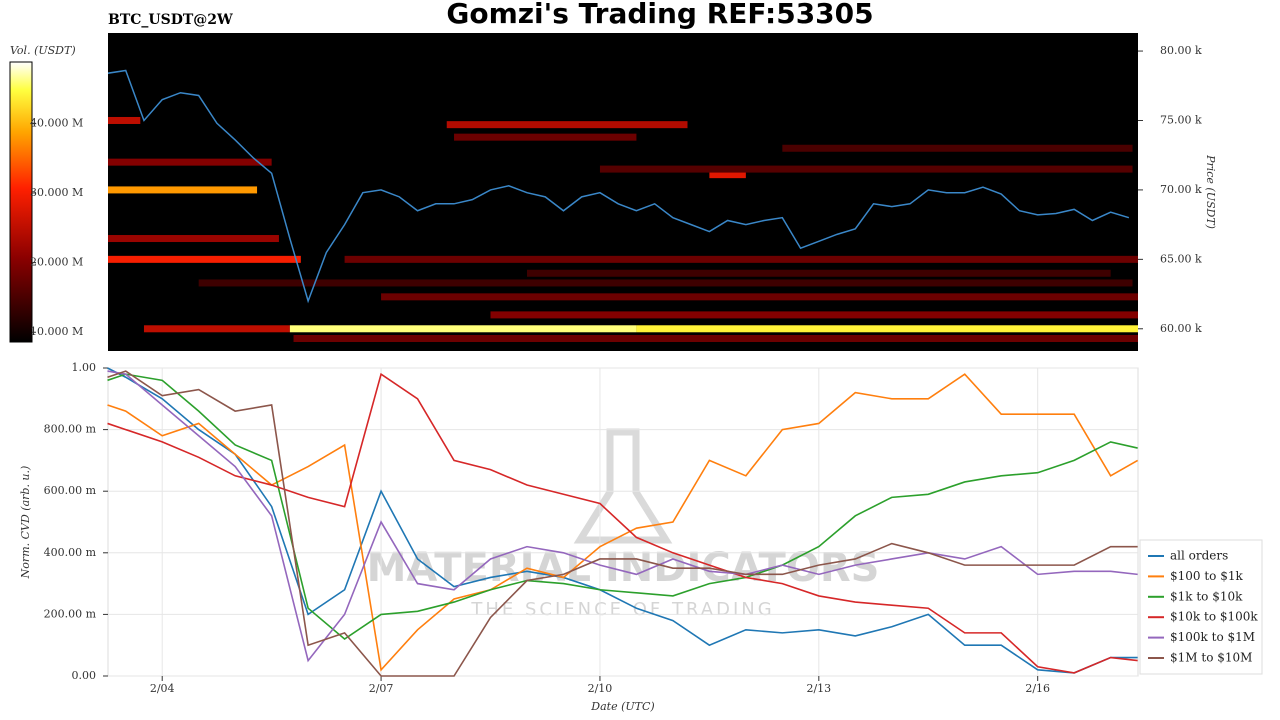 Image resolution: width=1280 pixels, height=720 pixels. I want to click on watermark-title: MATERIAL INDICATORS, so click(623, 568).